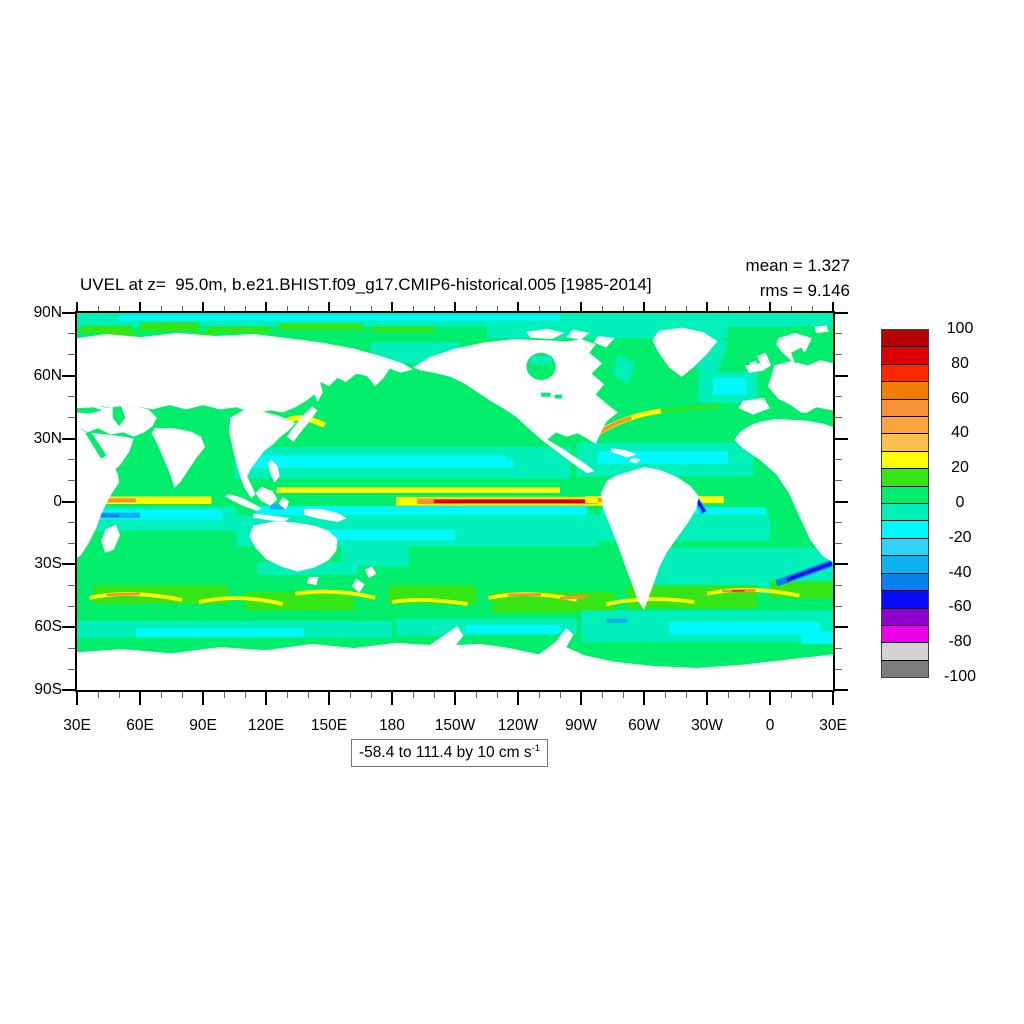 This screenshot has width=1024, height=1024. What do you see at coordinates (392, 725) in the screenshot?
I see `x-tick-label: 180` at bounding box center [392, 725].